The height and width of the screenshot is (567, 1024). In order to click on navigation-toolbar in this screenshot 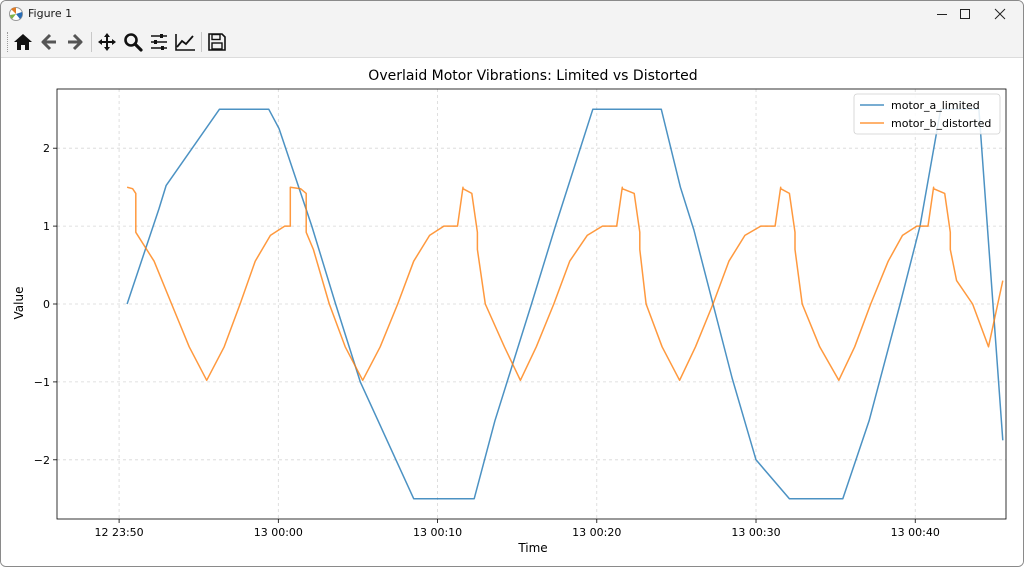, I will do `click(512, 42)`.